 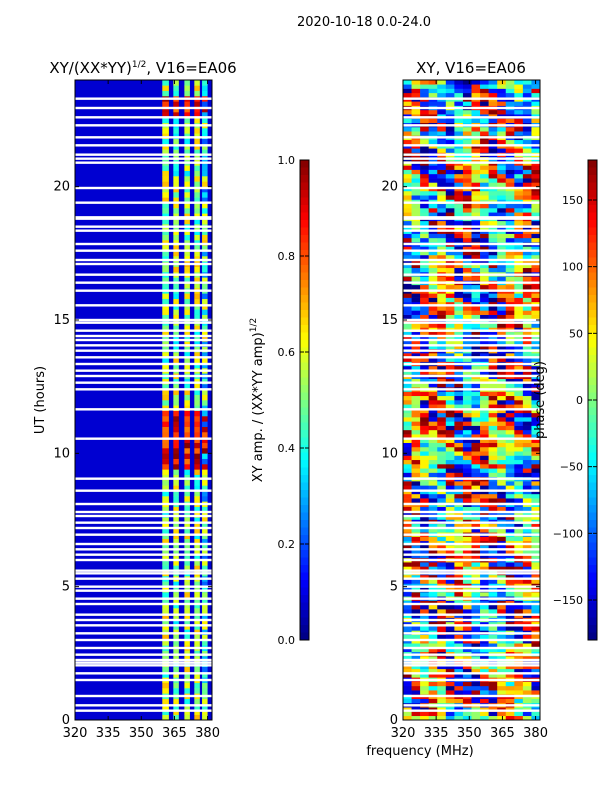 I want to click on phase-colorbar-label: phase (deg), so click(x=540, y=400).